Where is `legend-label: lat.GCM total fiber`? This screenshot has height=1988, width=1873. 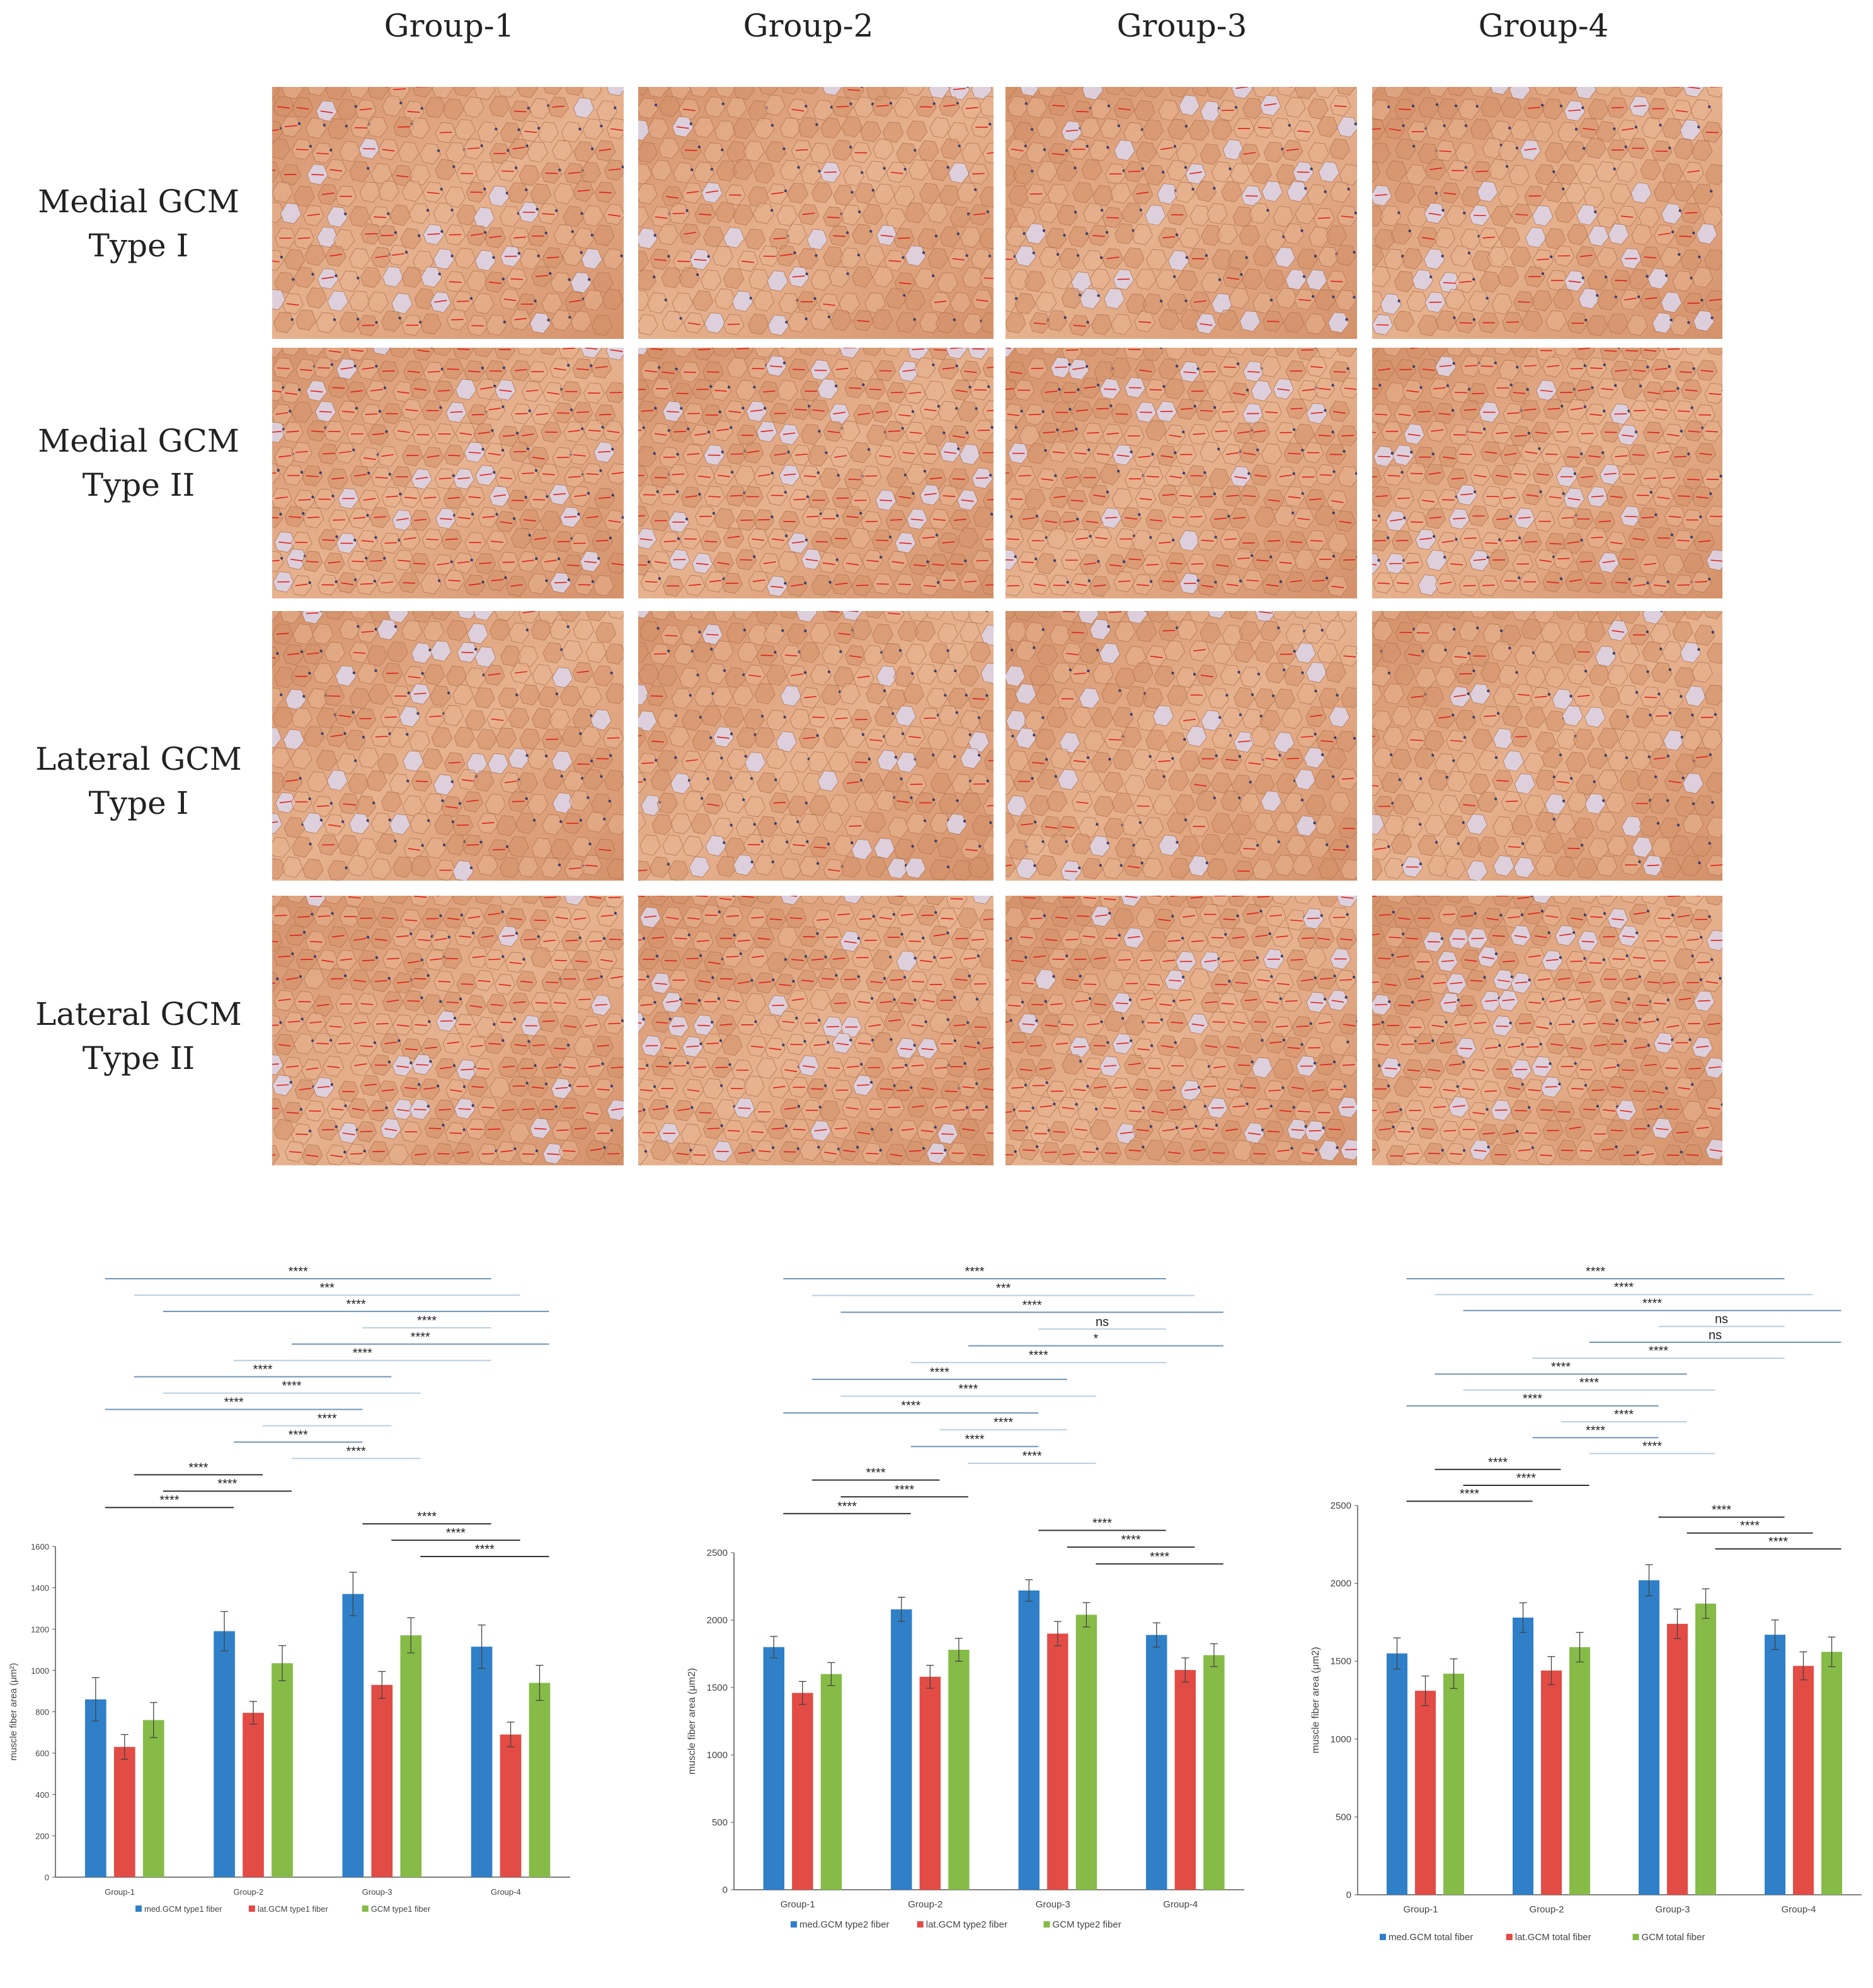
legend-label: lat.GCM total fiber is located at coordinates (1553, 1938).